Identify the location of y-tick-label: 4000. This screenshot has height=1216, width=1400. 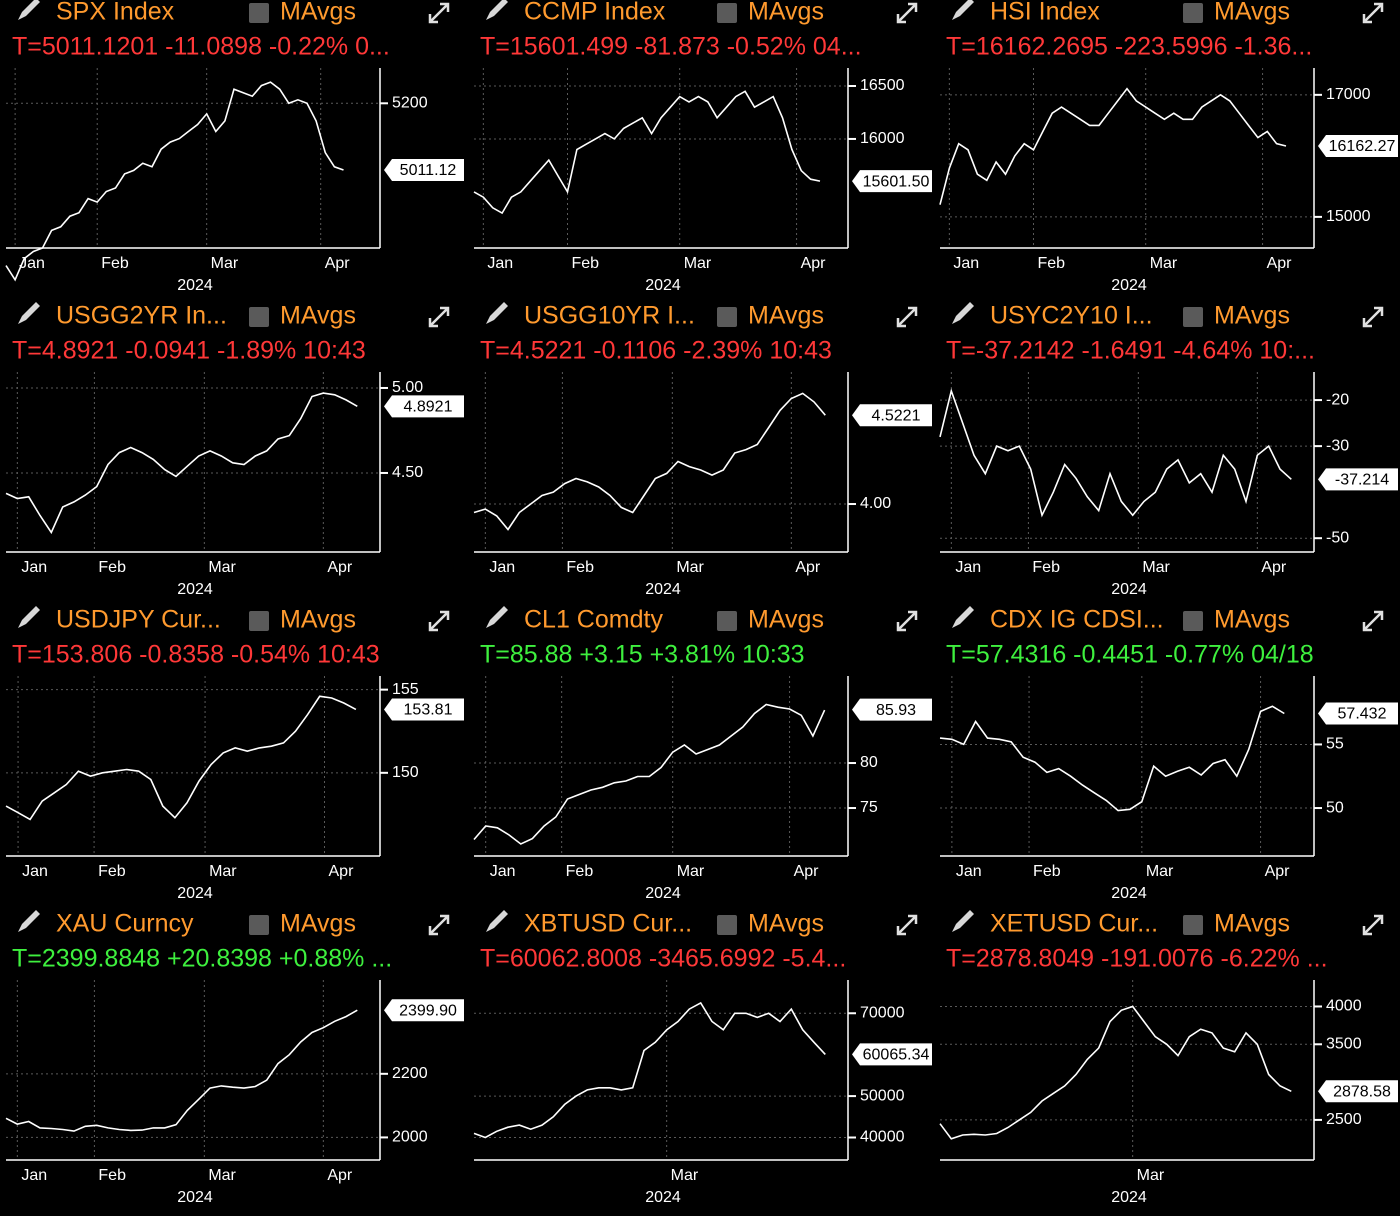
(1344, 1006).